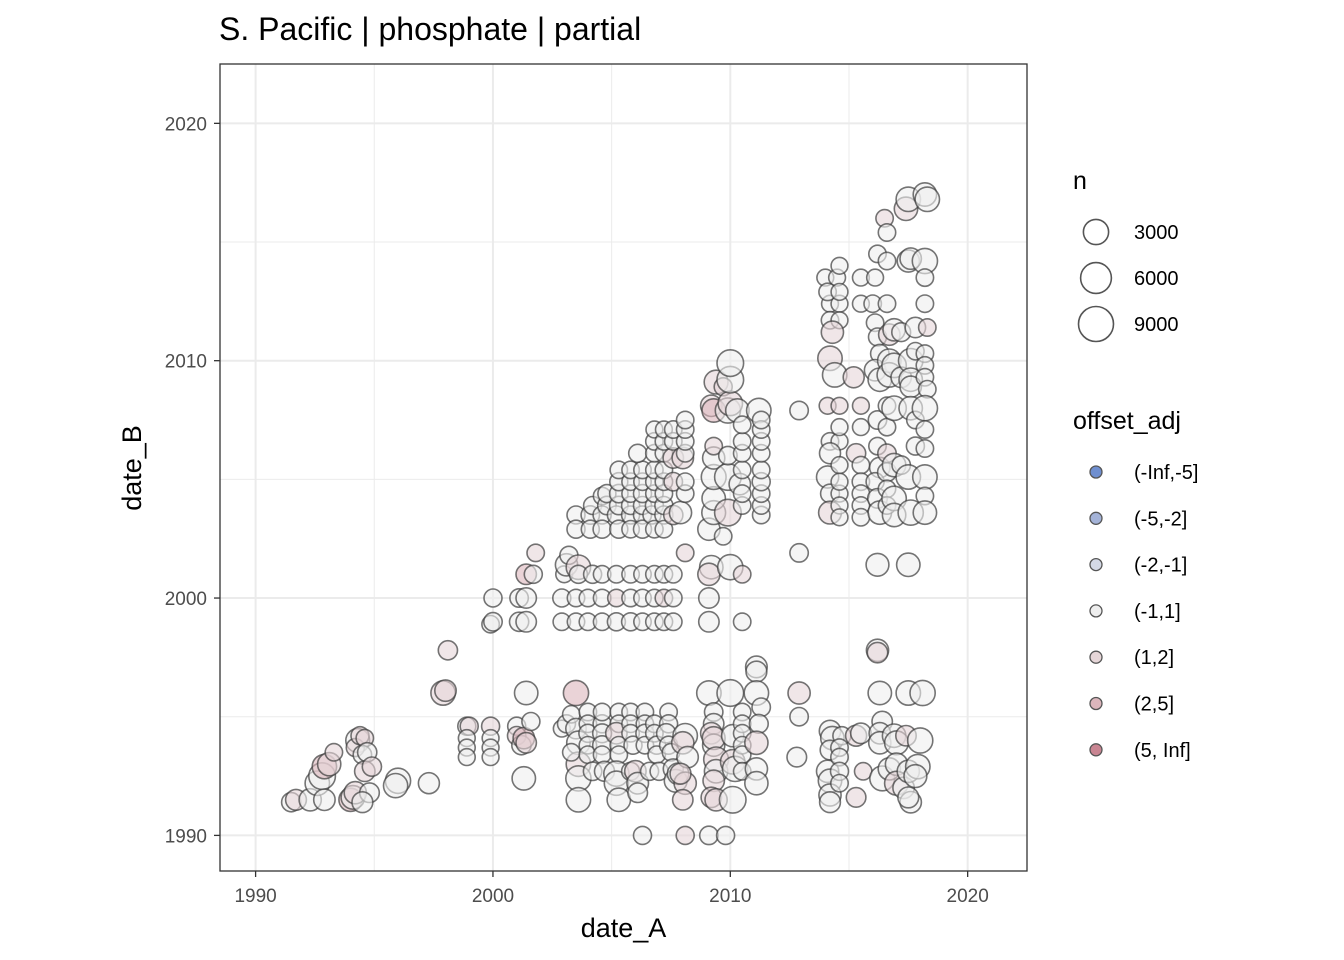 This screenshot has width=1344, height=960. I want to click on chart-title: S. Pacific | phosphate | partial, so click(430, 29).